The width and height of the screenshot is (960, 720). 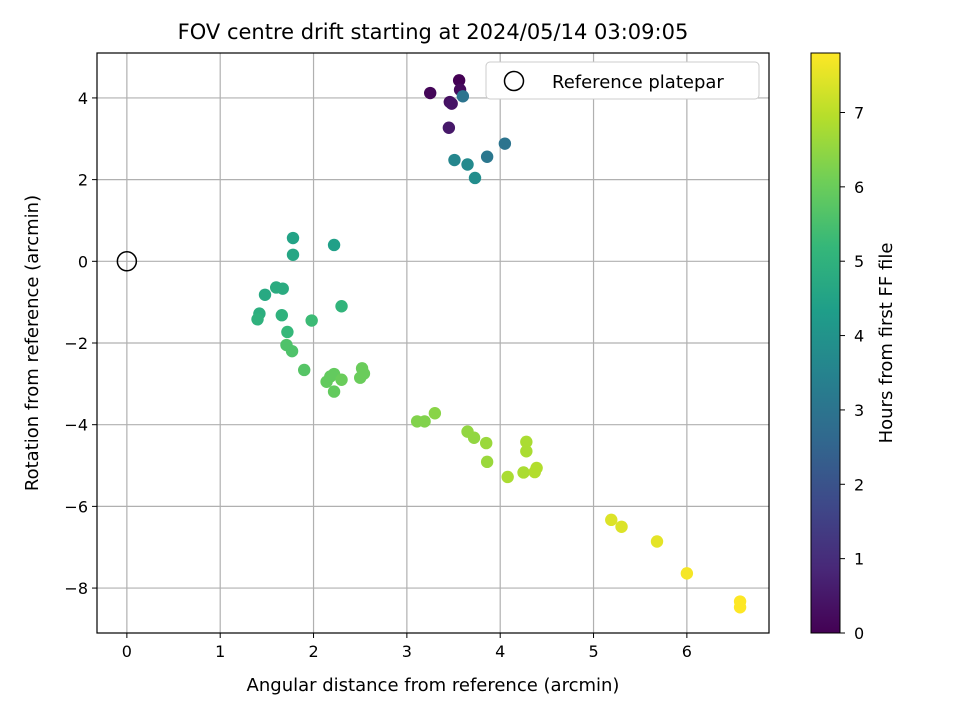 I want to click on y-tick-label: −6, so click(x=76, y=506).